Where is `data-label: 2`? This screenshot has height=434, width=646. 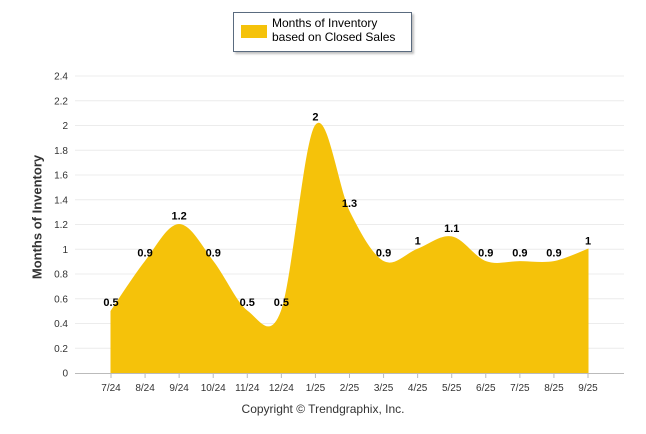 data-label: 2 is located at coordinates (315, 118).